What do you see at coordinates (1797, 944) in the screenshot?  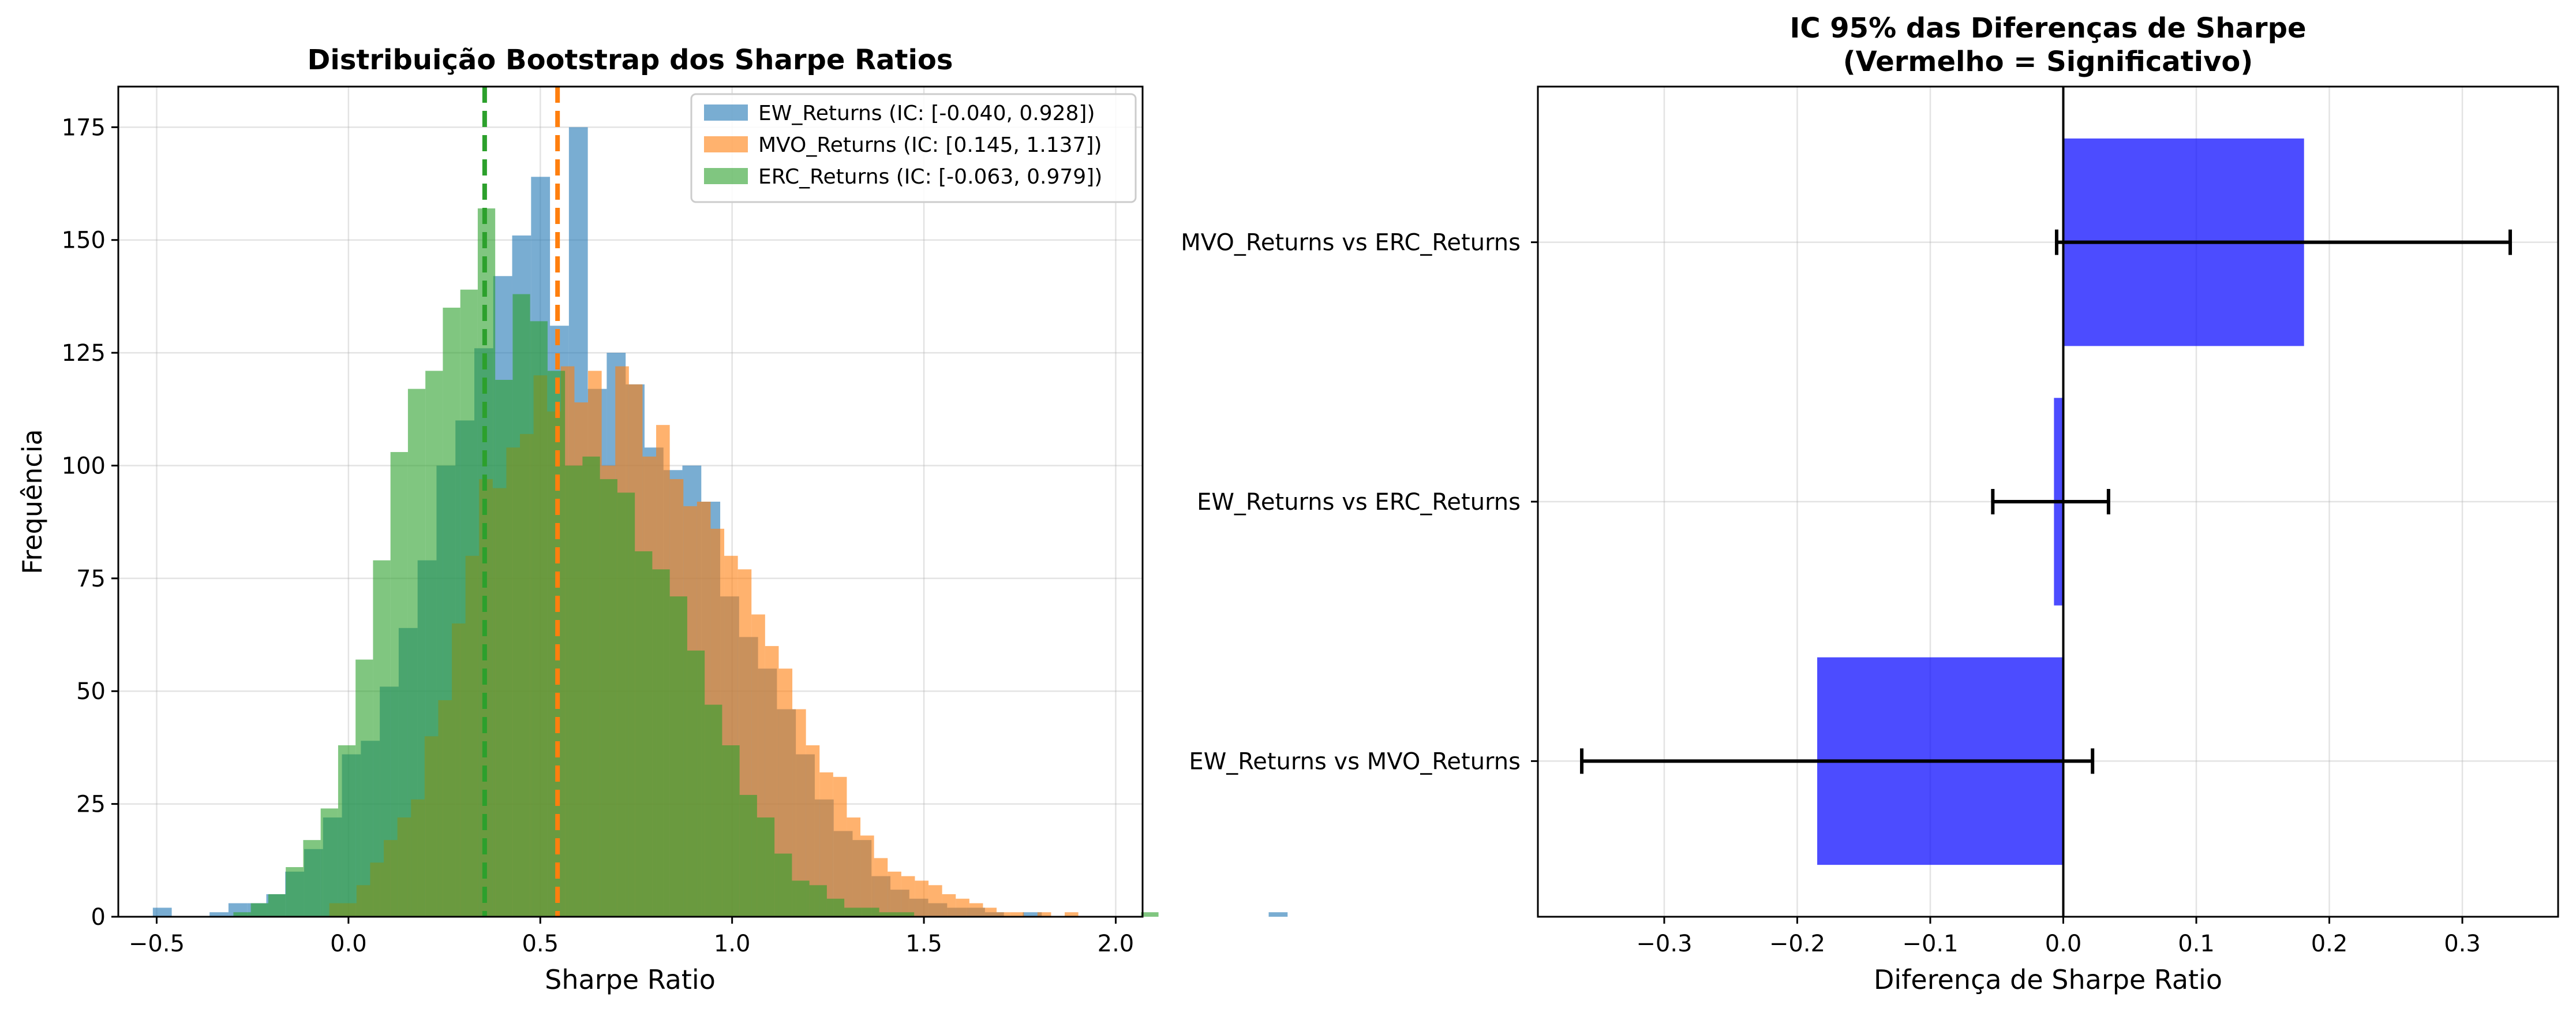 I see `difference-x-tick-label: −0.2` at bounding box center [1797, 944].